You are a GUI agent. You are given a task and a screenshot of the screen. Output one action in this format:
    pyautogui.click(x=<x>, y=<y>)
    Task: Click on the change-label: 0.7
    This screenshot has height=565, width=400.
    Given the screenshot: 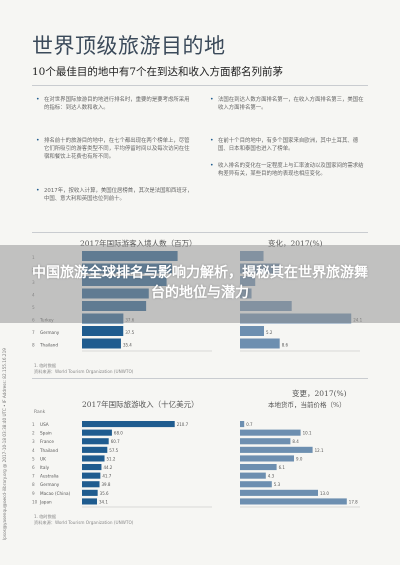 What is the action you would take?
    pyautogui.click(x=249, y=424)
    